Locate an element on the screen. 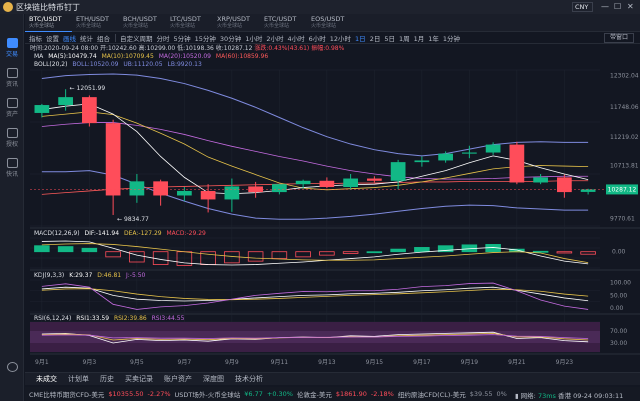  maximize-icon: ☐ is located at coordinates (618, 6).